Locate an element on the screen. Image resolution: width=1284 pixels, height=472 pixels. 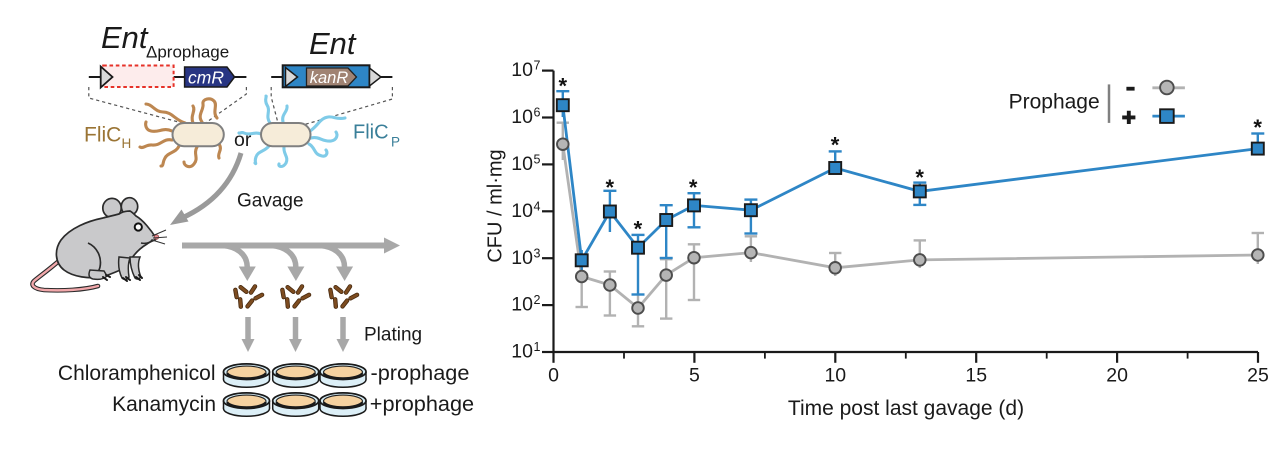
svg-text: 20 is located at coordinates (1117, 376).